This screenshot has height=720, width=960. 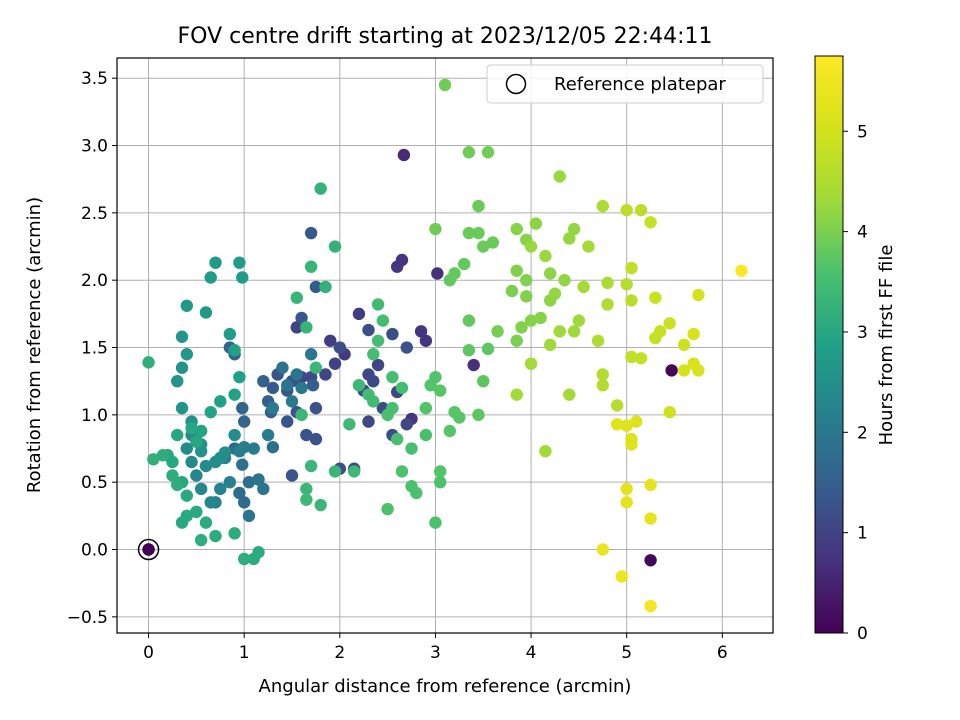 I want to click on colorbar-ticks: 0 1 2 3 4 5, so click(x=855, y=383).